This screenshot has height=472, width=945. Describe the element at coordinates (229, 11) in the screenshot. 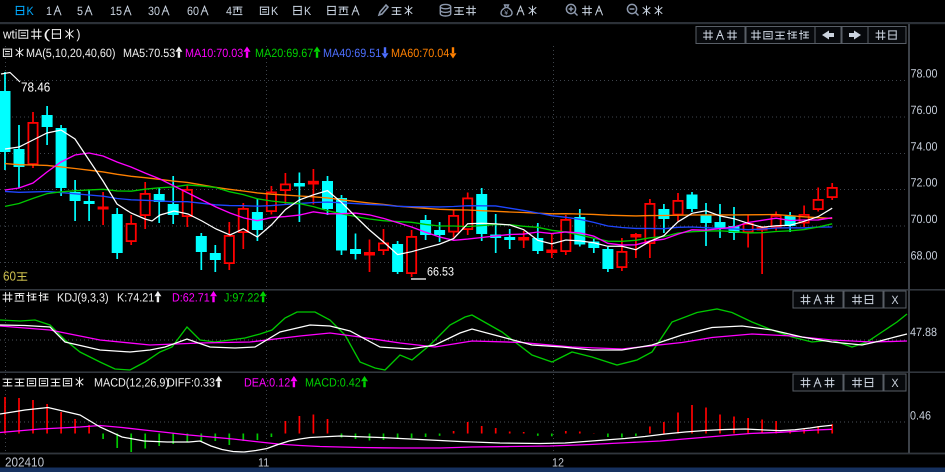

I see `svg-text: 4` at that location.